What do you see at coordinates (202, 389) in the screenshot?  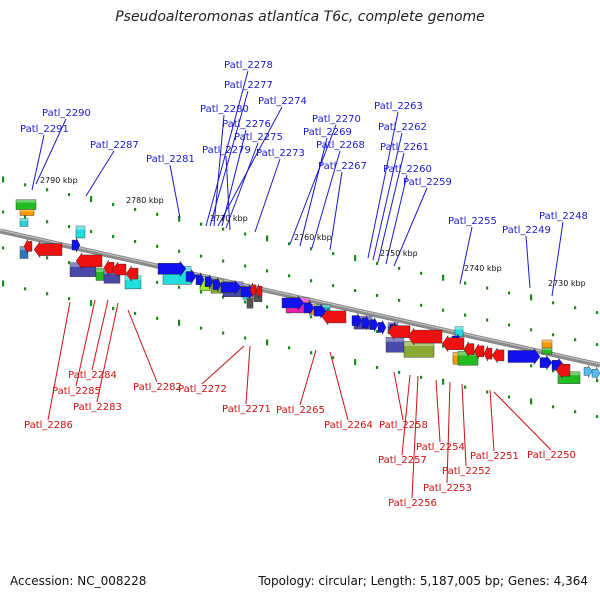 I see `reverse-gene-label: Patl_2272` at bounding box center [202, 389].